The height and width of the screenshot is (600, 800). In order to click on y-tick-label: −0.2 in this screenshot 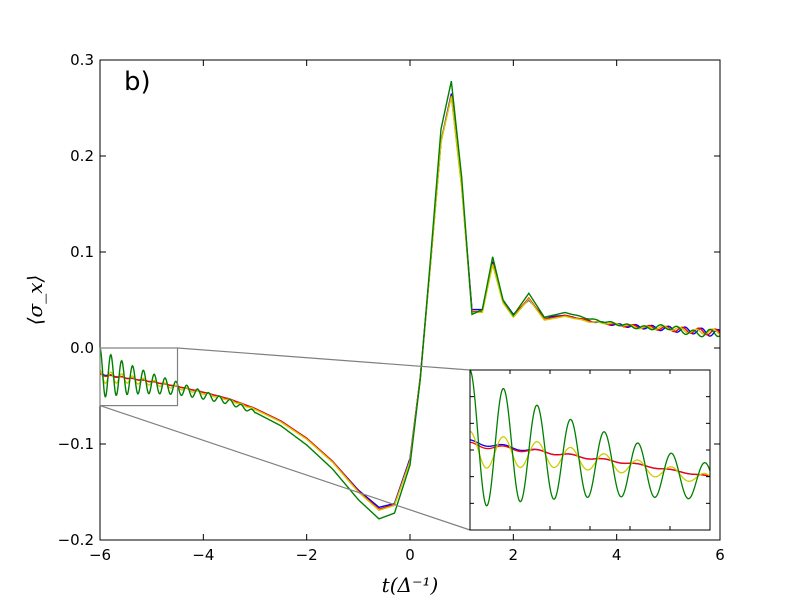, I will do `click(76, 540)`.